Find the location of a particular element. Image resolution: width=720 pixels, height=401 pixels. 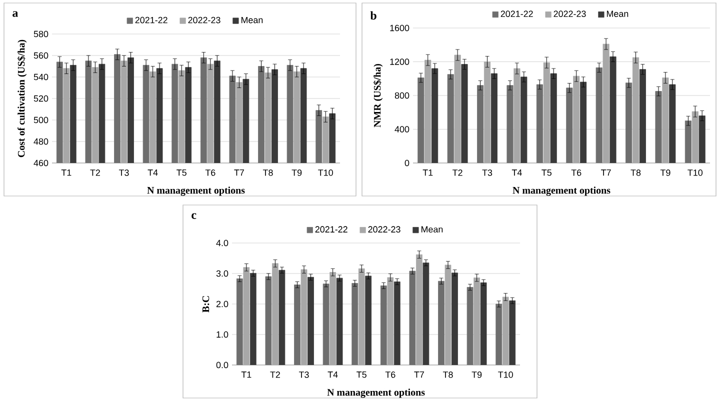

y-tick-label: 580 is located at coordinates (41, 34).